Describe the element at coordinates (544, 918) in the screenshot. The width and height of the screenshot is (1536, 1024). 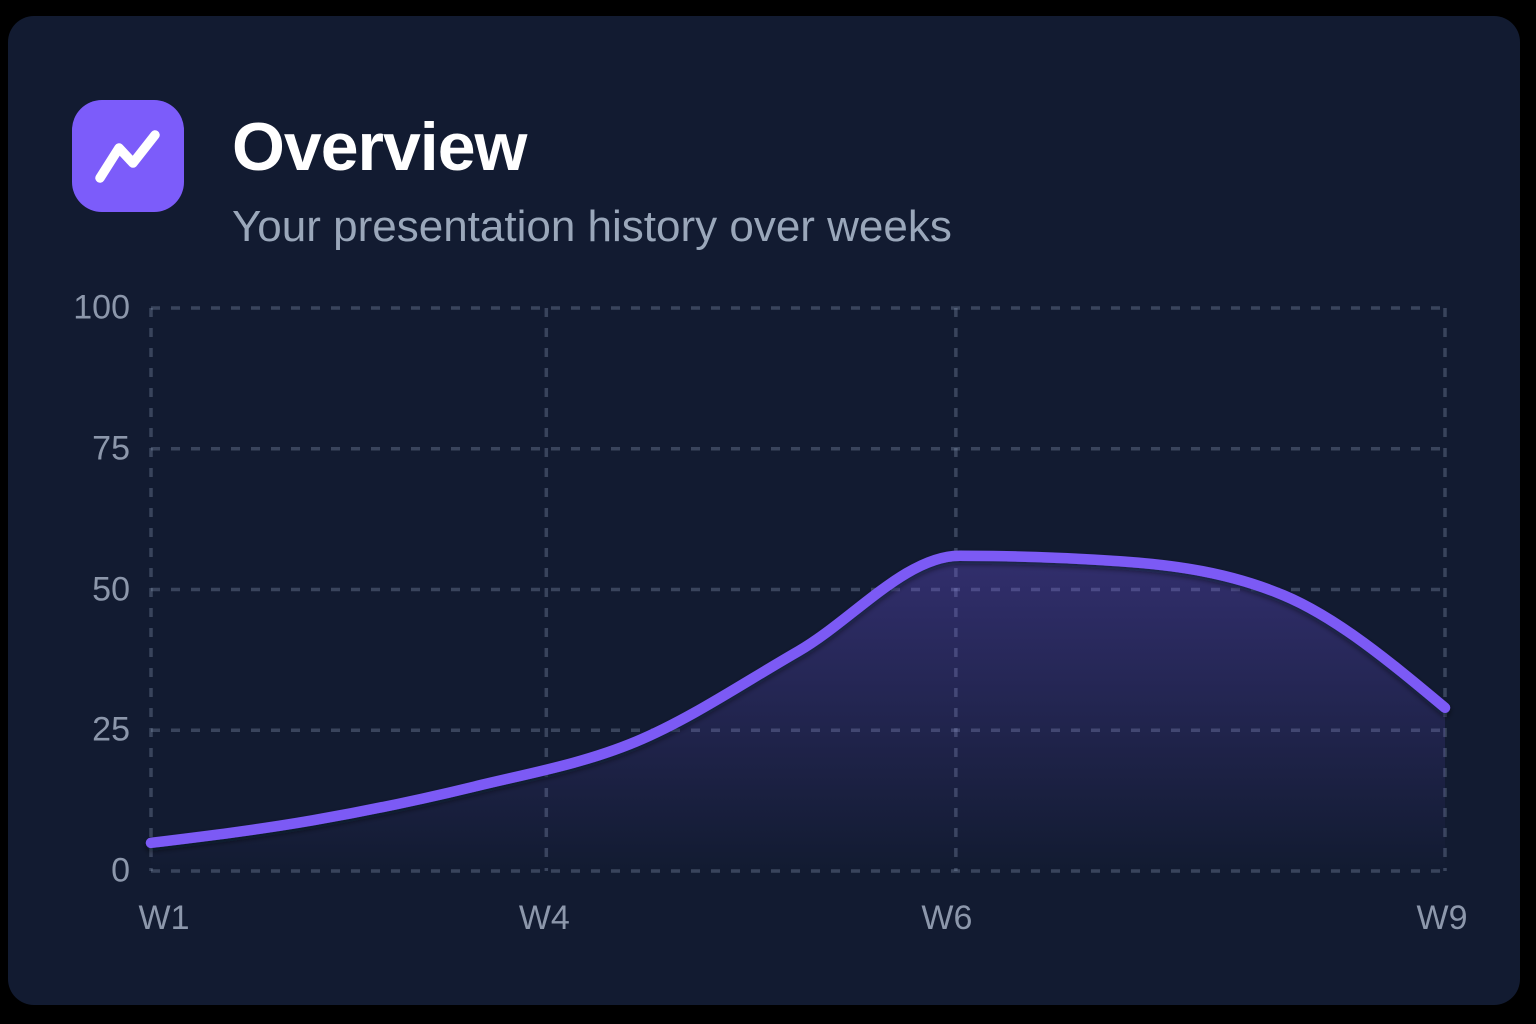
I see `x-axis-tick-label: W4` at that location.